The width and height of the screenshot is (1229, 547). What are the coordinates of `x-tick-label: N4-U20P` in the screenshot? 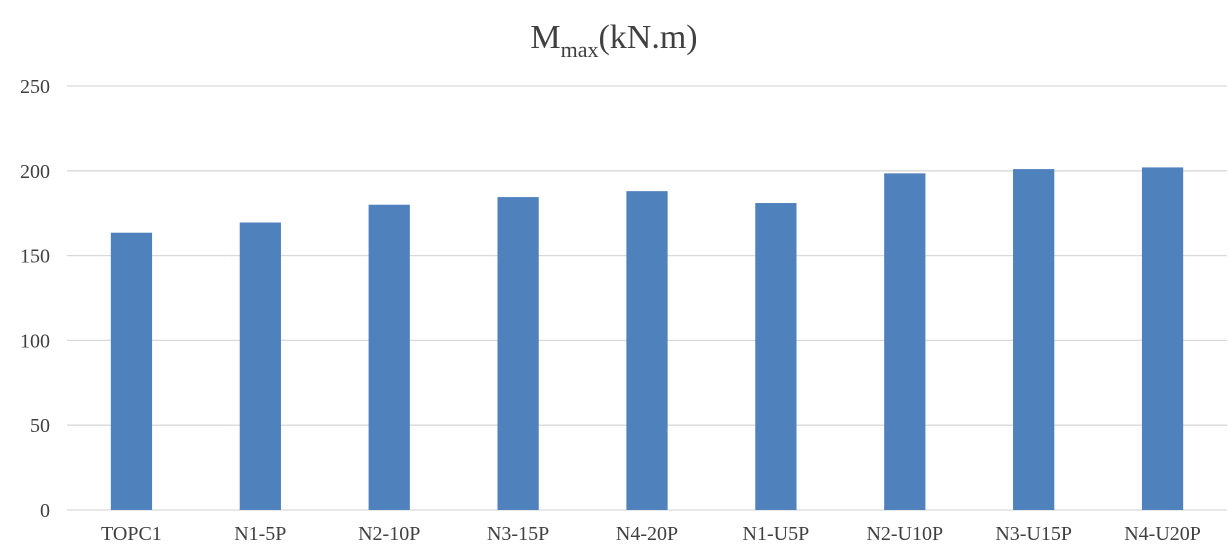 It's located at (1162, 534).